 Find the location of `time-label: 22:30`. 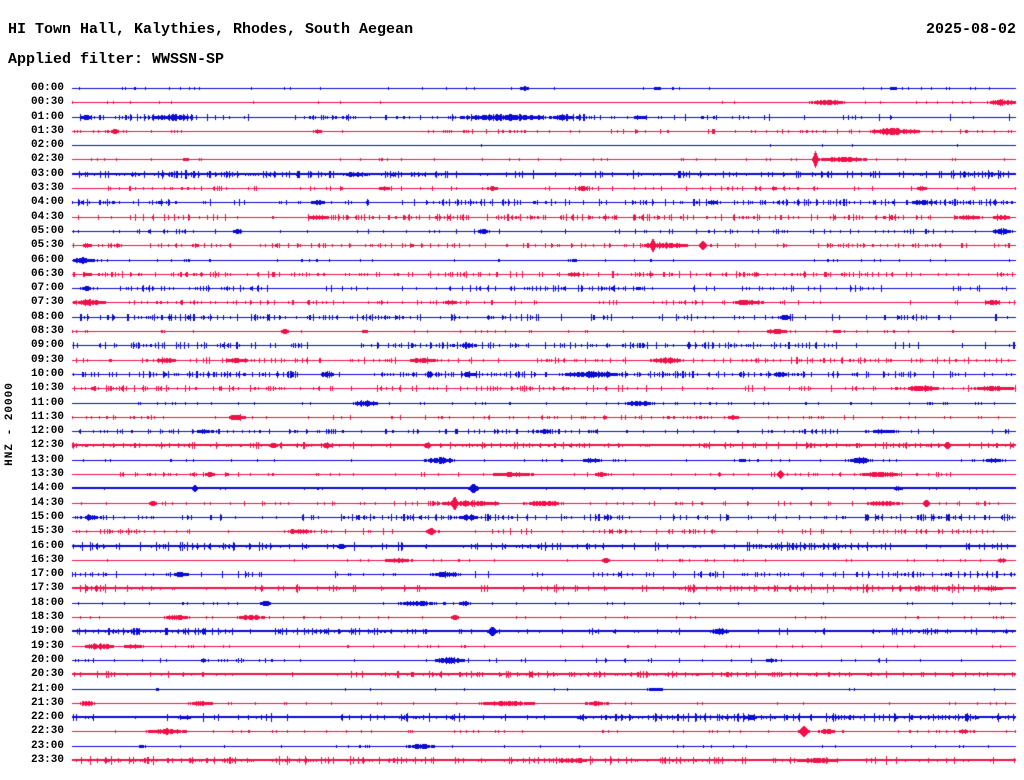

time-label: 22:30 is located at coordinates (47, 731).